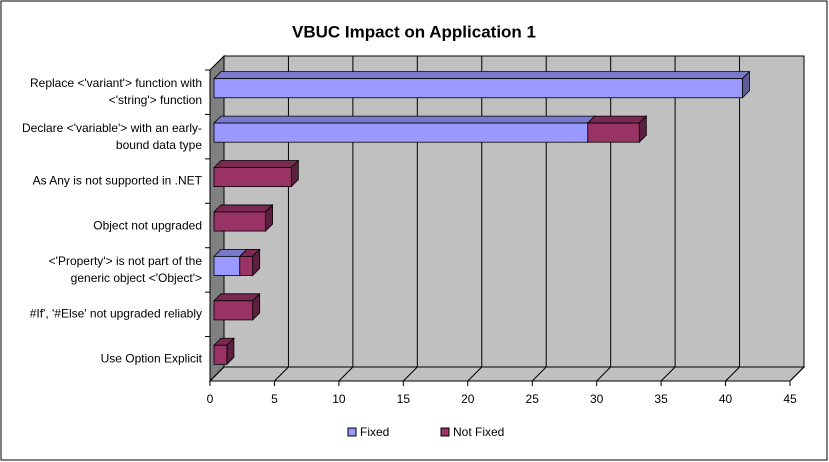 This screenshot has width=829, height=462. Describe the element at coordinates (478, 432) in the screenshot. I see `legend-label: Not Fixed` at that location.